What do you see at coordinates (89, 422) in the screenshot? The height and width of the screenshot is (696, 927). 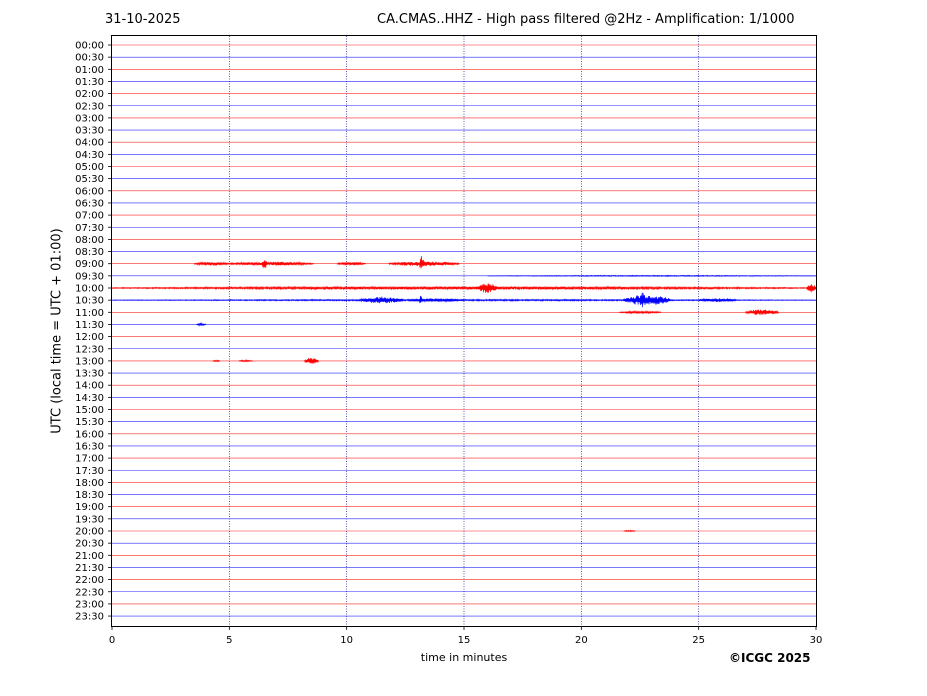 I see `y-tick-label: 15:30` at bounding box center [89, 422].